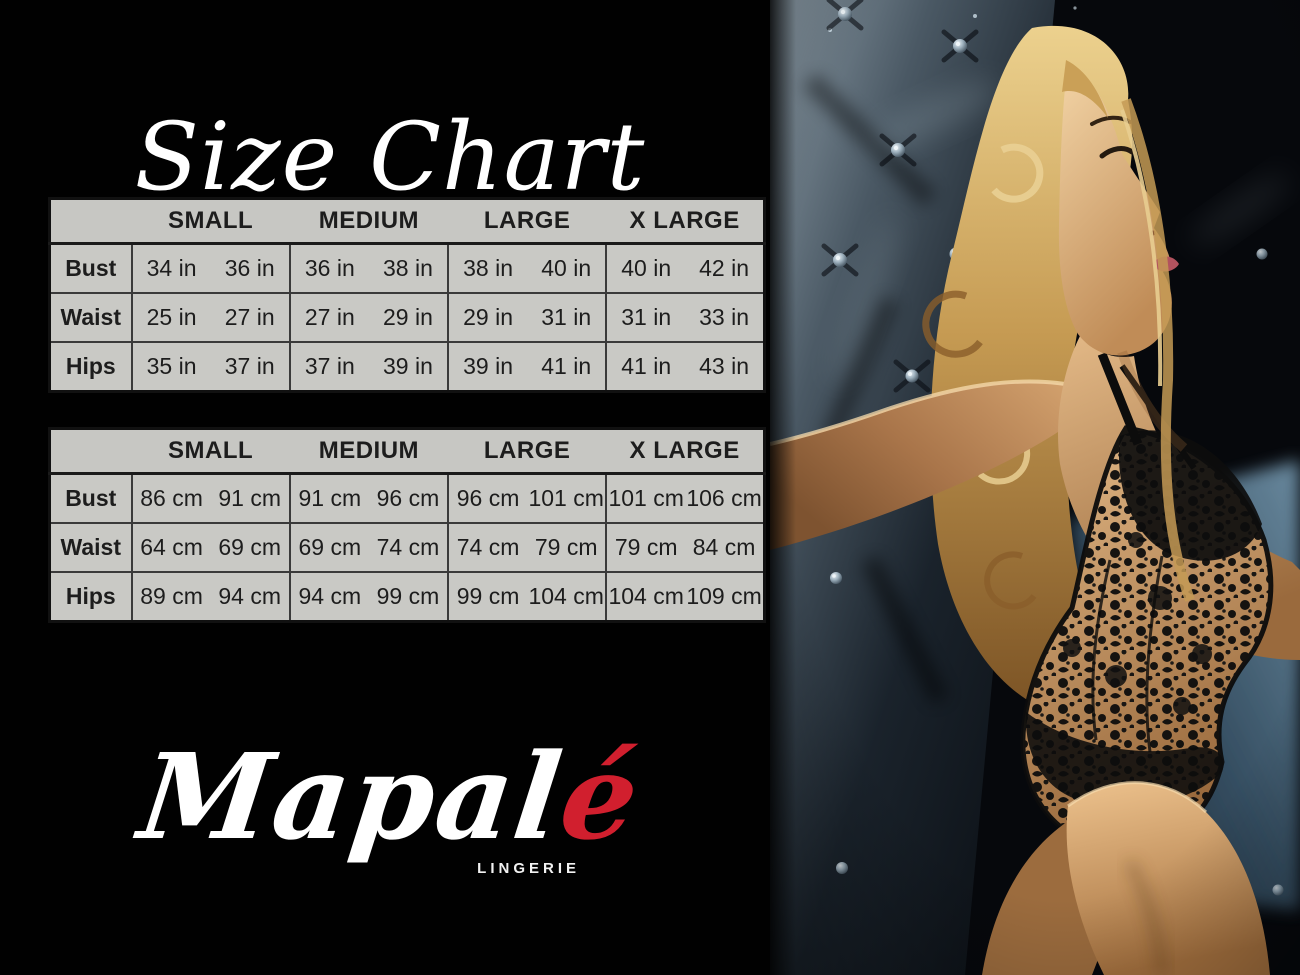  I want to click on size-value-high: 79 cm, so click(566, 547).